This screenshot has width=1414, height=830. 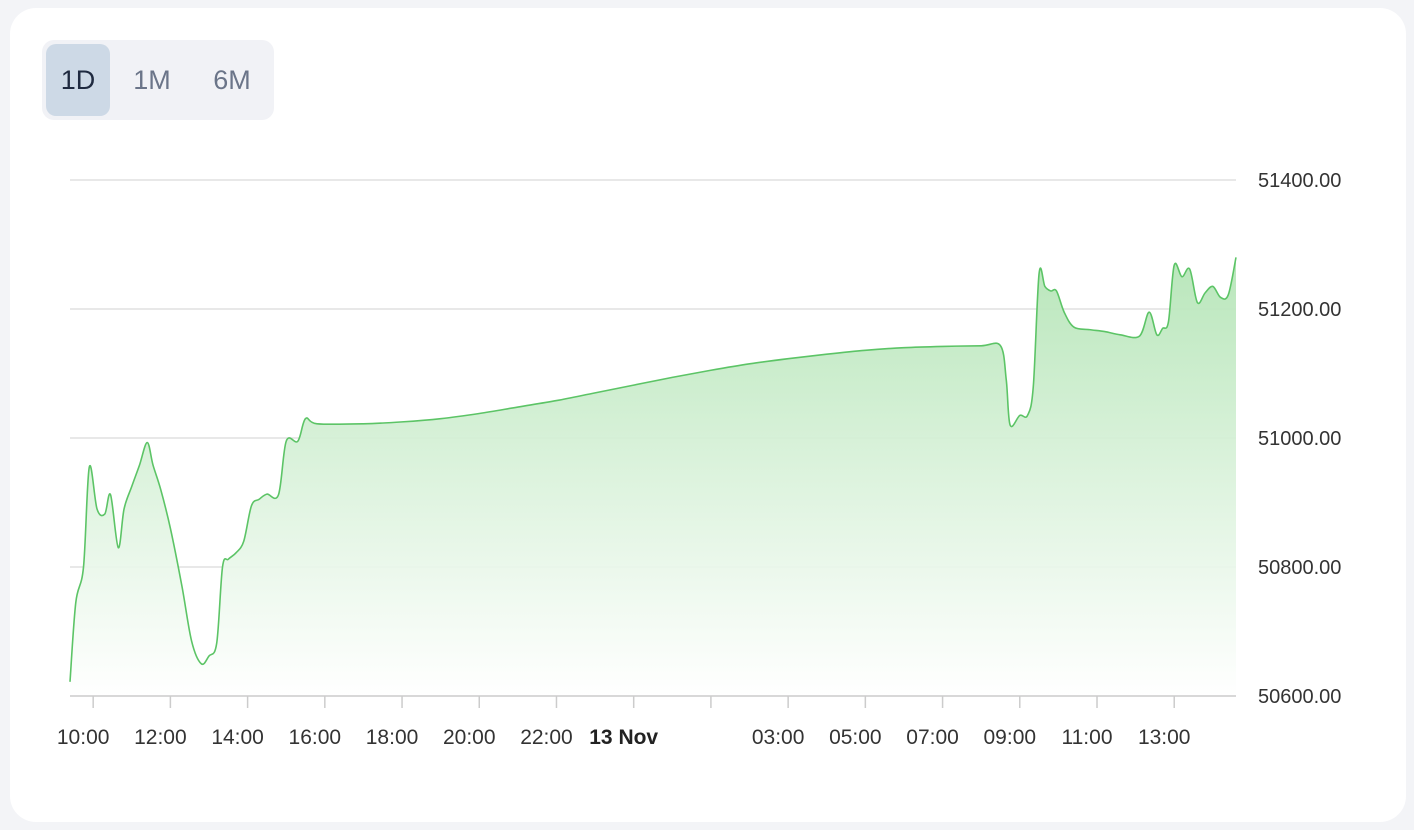 I want to click on x-tick-label: 11:00, so click(x=1087, y=737).